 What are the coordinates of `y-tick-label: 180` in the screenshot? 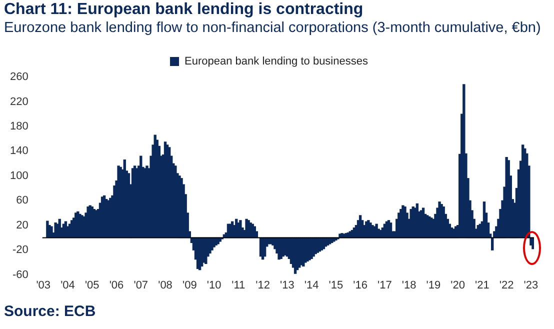 It's located at (19, 126).